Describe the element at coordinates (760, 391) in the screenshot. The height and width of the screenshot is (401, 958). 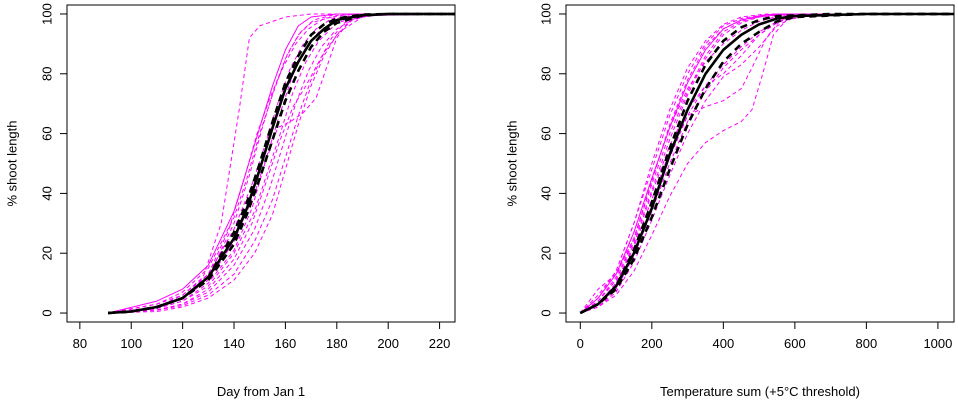
I see `x-axis-title: Temperature sum (+5°C threshold)` at that location.